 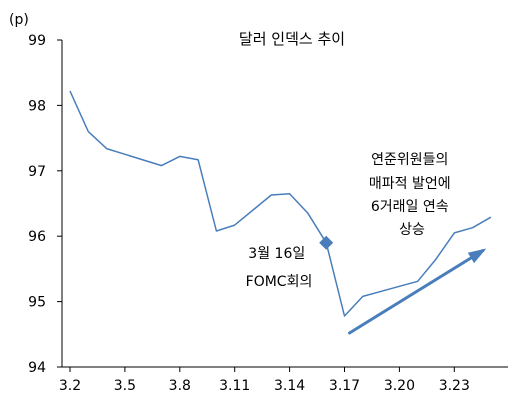 I want to click on trend-arrow-layer, so click(x=417, y=291).